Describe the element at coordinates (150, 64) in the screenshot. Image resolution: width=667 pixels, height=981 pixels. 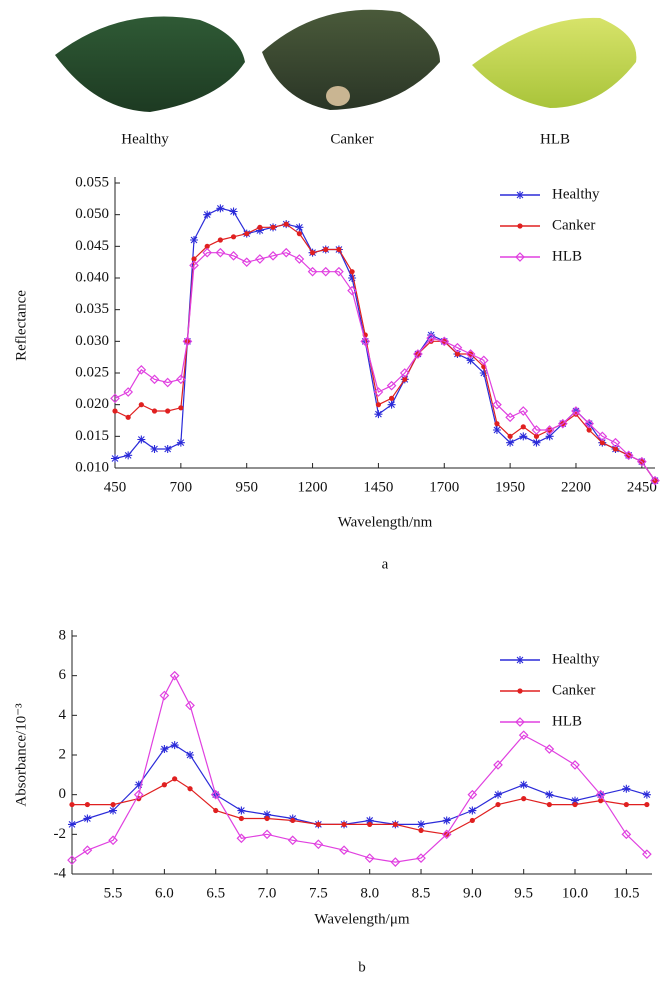
I see `leaf-healthy` at that location.